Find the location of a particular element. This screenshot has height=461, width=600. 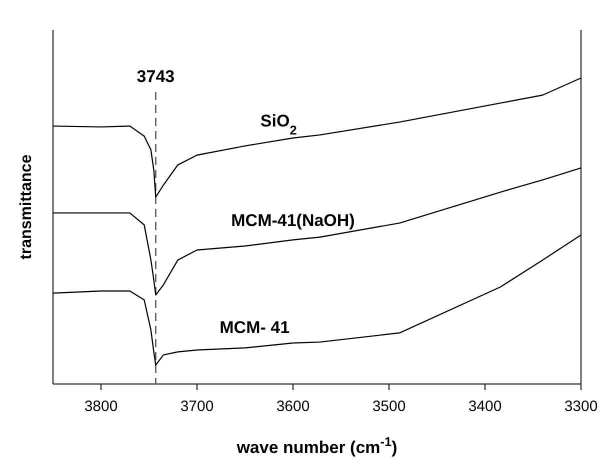

series-label: MCM- 41 is located at coordinates (255, 327).